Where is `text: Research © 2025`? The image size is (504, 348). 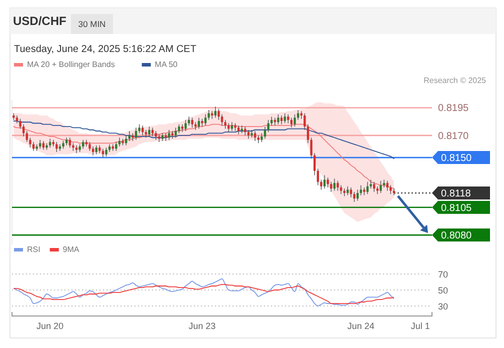 text: Research © 2025 is located at coordinates (455, 80).